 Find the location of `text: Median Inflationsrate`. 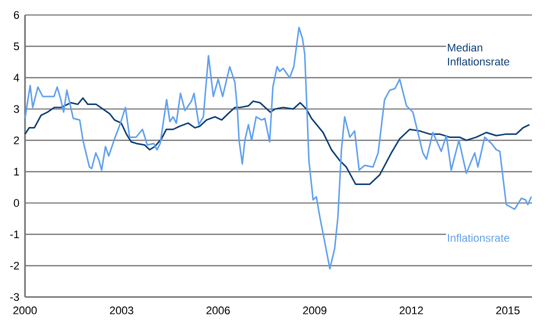

text: Median Inflationsrate is located at coordinates (479, 54).